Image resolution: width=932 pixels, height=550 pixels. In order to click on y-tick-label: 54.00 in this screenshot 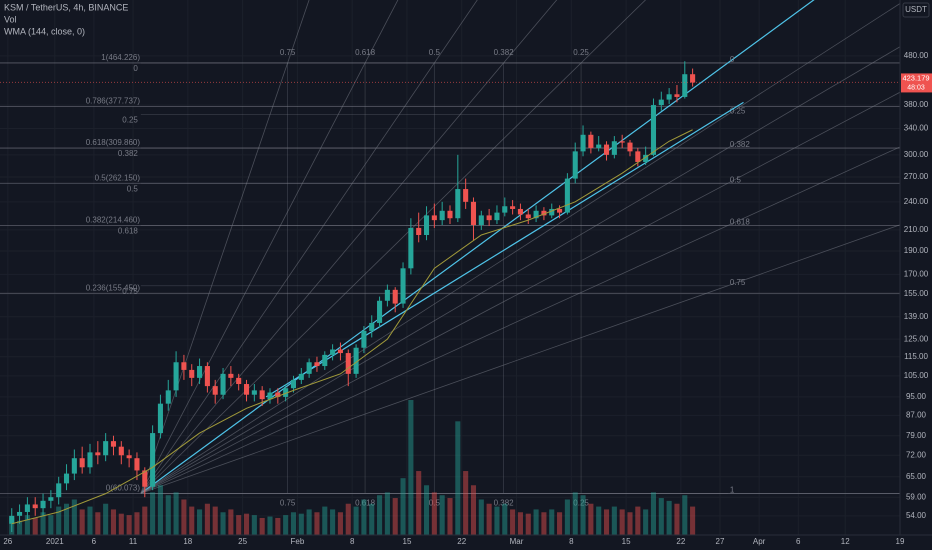, I will do `click(916, 515)`.